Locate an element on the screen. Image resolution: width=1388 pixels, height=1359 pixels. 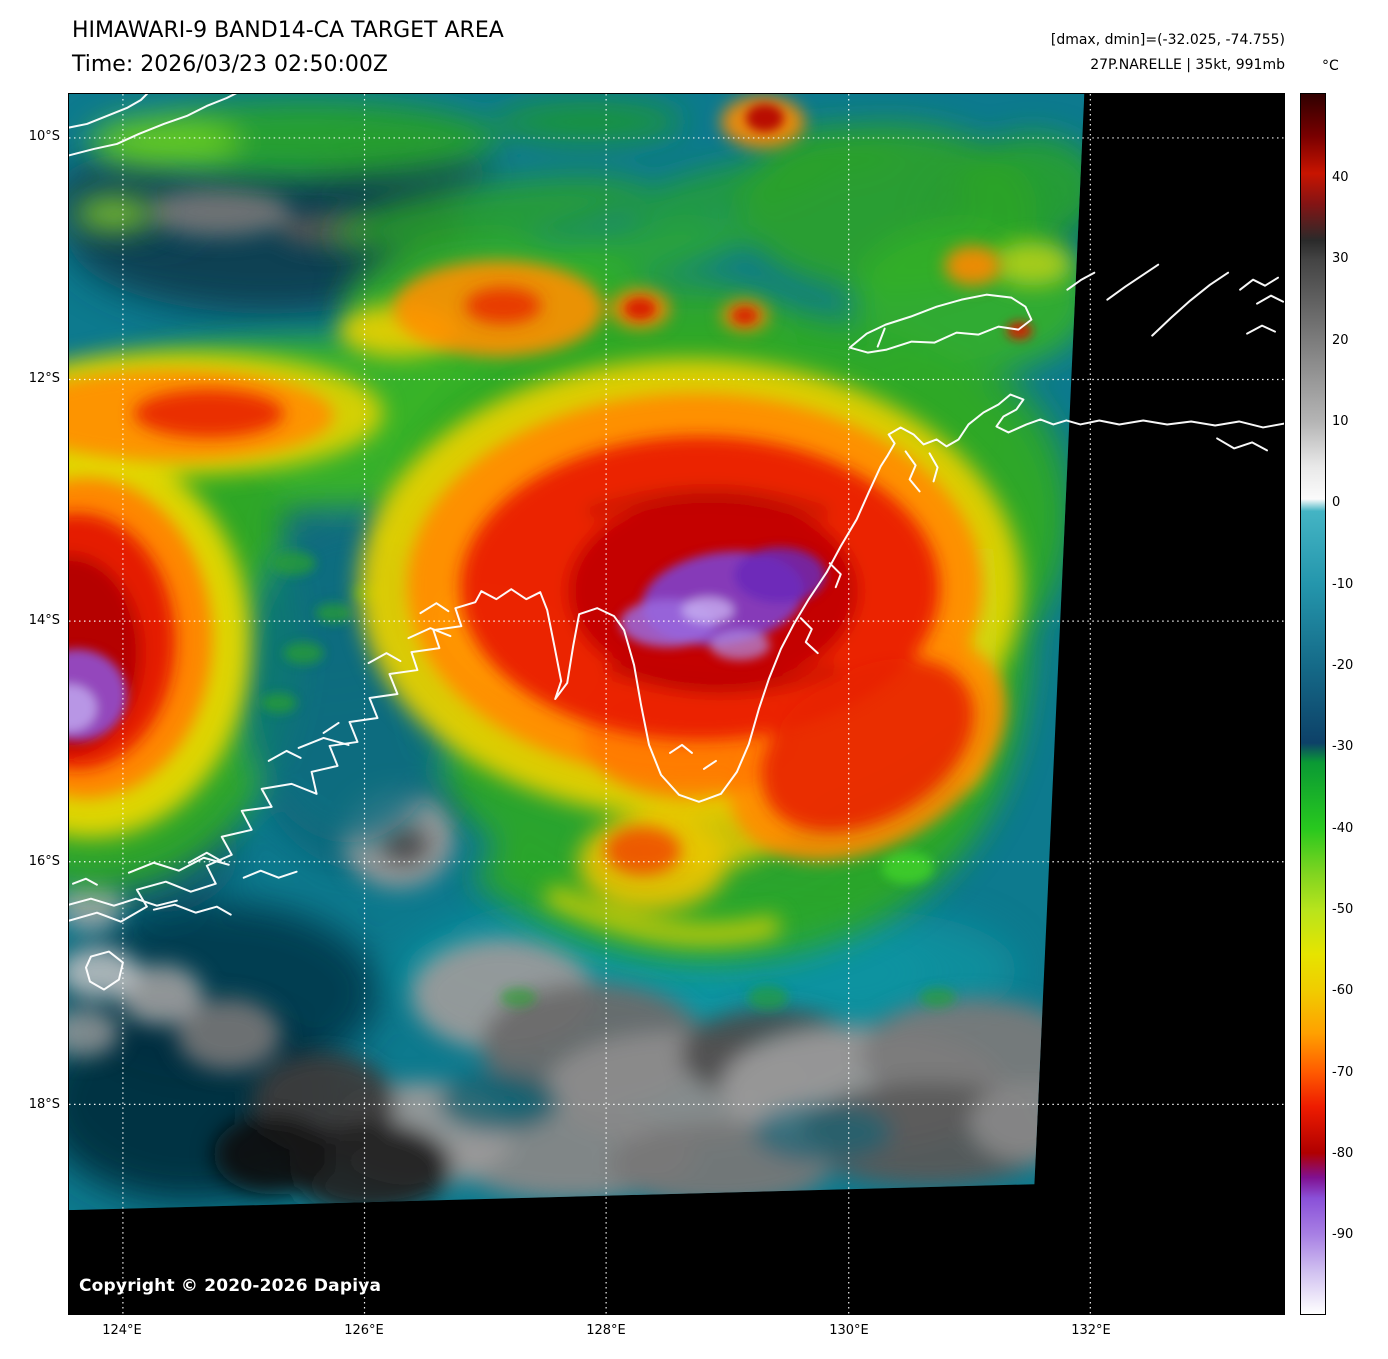
lat-label: 12°S is located at coordinates (44, 378).